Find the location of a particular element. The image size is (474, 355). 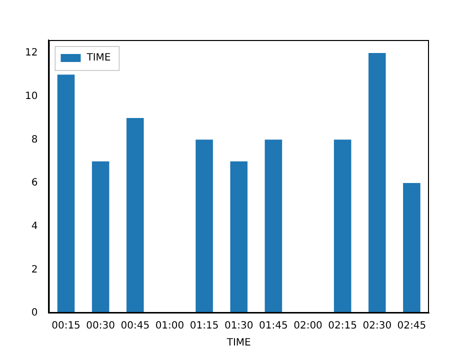

y-tick-label: 8 is located at coordinates (34, 140).